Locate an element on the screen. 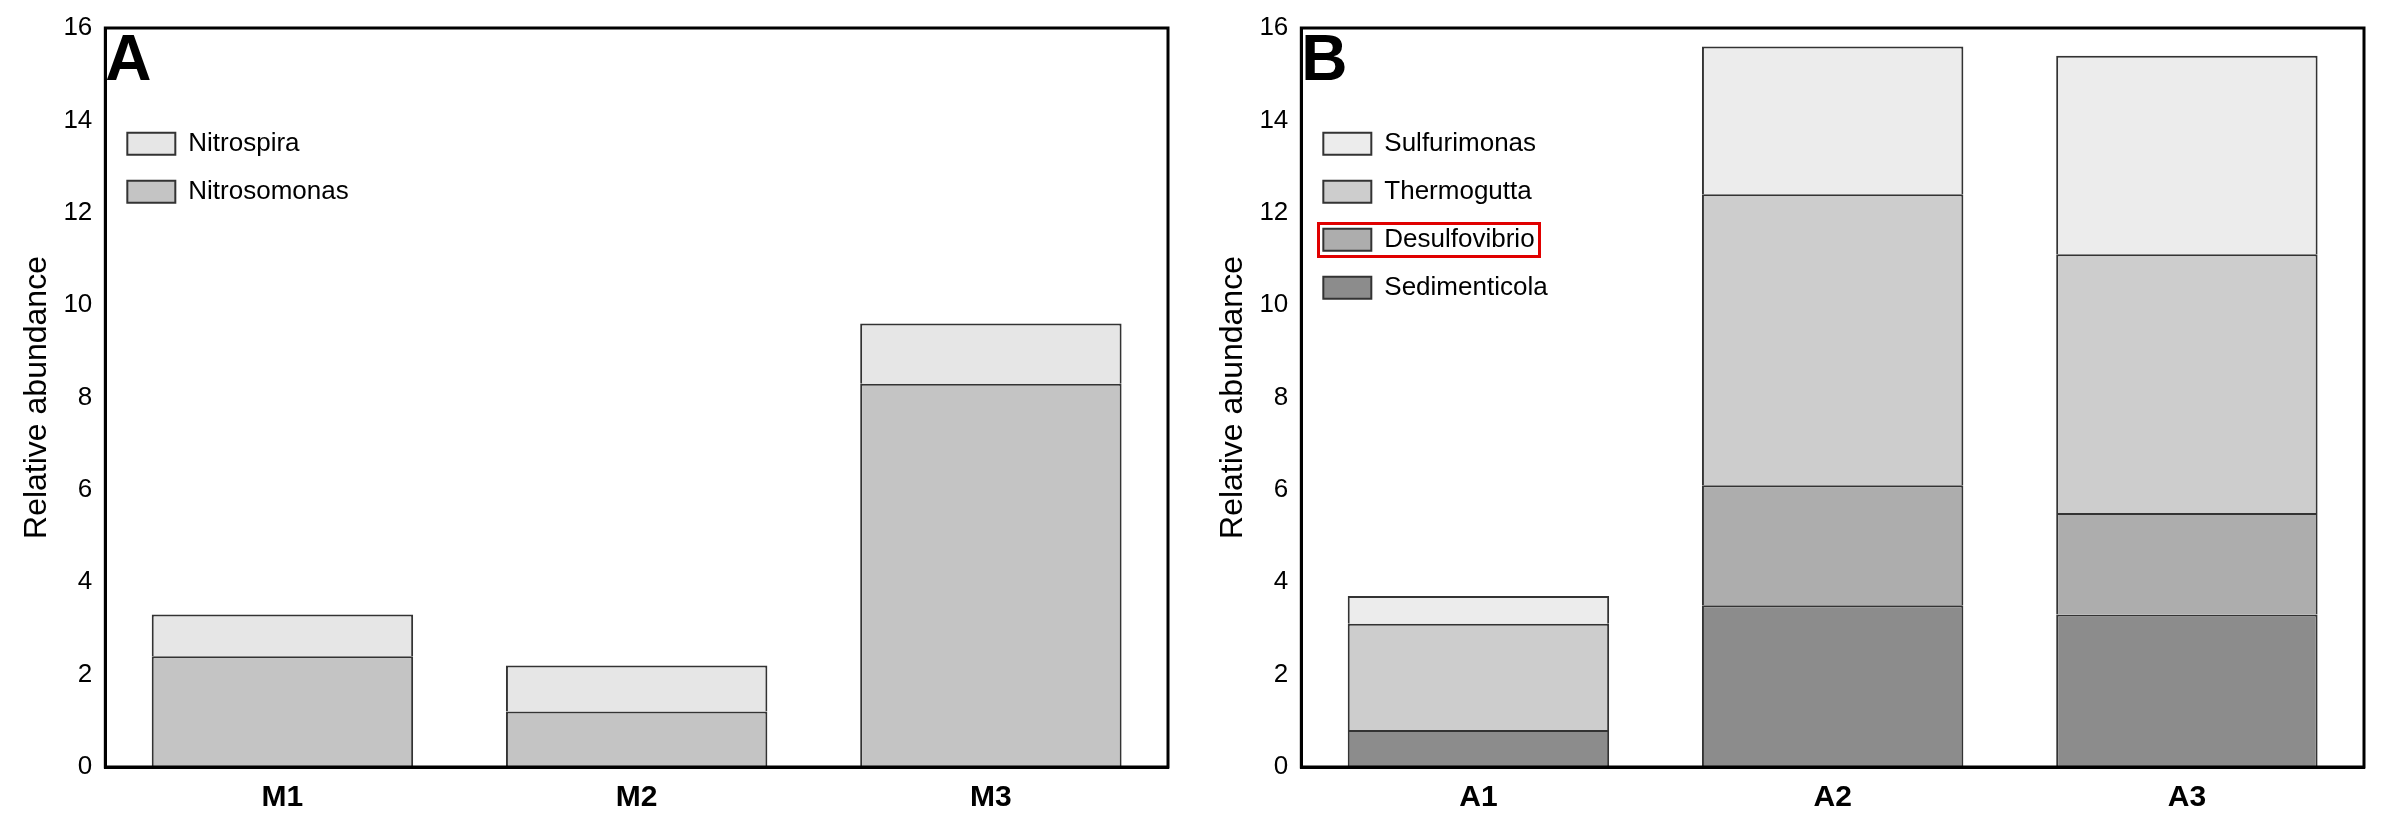 The height and width of the screenshot is (833, 2392). legend-label: Nitrosomonas is located at coordinates (268, 189).